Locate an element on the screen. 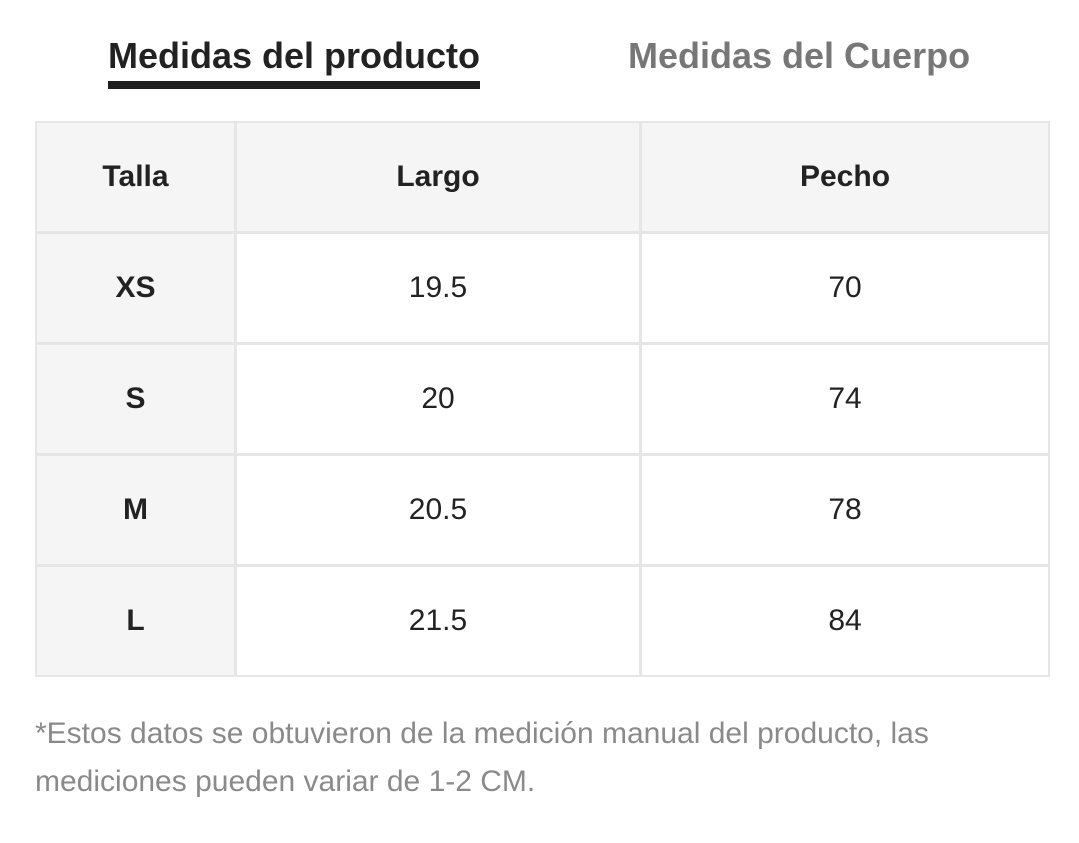 This screenshot has height=843, width=1079. chest-cell: 84 is located at coordinates (845, 621).